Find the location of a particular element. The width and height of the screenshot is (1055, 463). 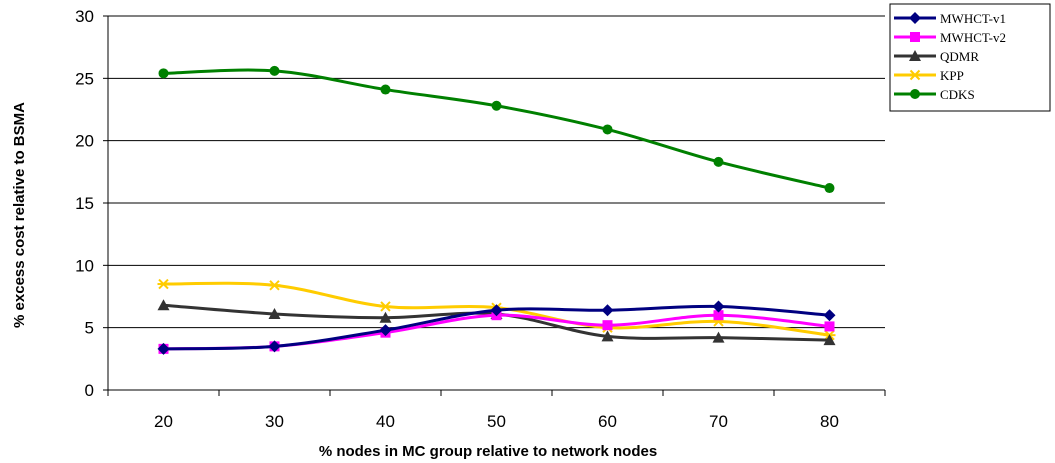

x-tick-labels: 20 30 40 50 60 70 80 is located at coordinates (496, 421).